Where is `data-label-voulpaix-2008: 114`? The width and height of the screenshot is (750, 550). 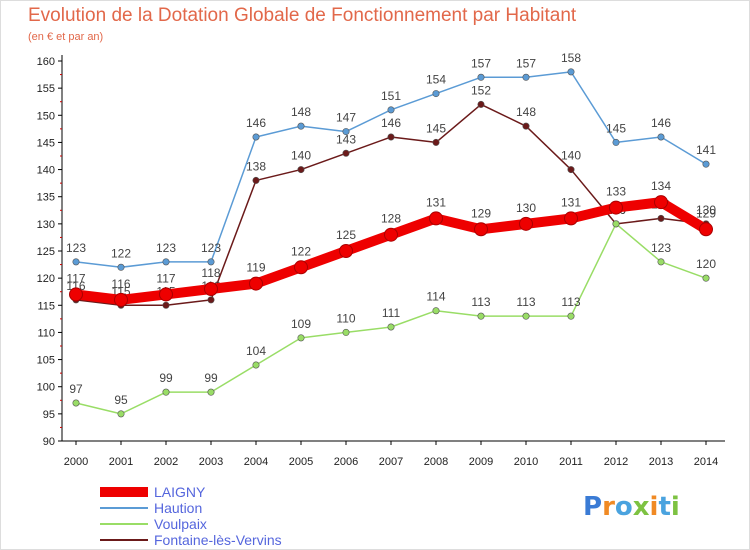 data-label-voulpaix-2008: 114 is located at coordinates (435, 297).